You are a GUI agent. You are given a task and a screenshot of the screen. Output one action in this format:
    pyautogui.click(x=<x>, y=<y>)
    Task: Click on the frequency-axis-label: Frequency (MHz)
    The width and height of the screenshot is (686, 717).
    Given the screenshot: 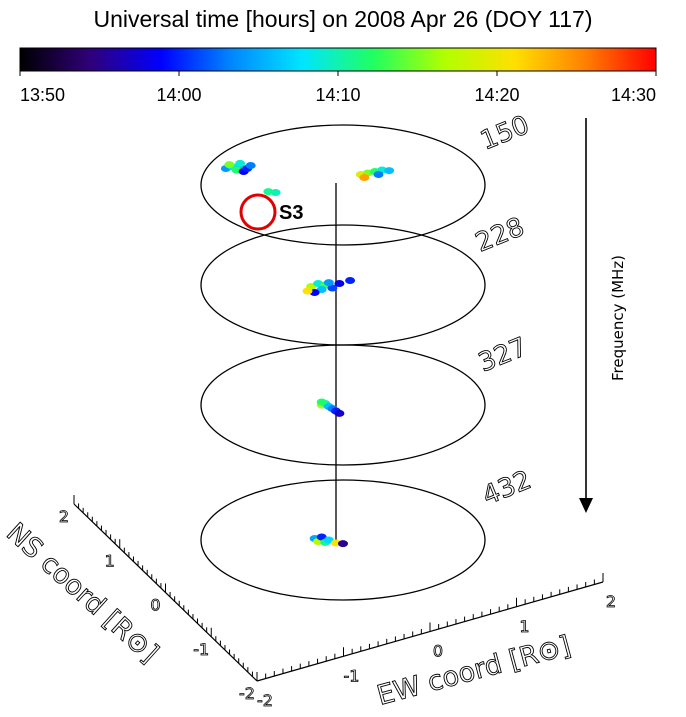 What is the action you would take?
    pyautogui.click(x=618, y=318)
    